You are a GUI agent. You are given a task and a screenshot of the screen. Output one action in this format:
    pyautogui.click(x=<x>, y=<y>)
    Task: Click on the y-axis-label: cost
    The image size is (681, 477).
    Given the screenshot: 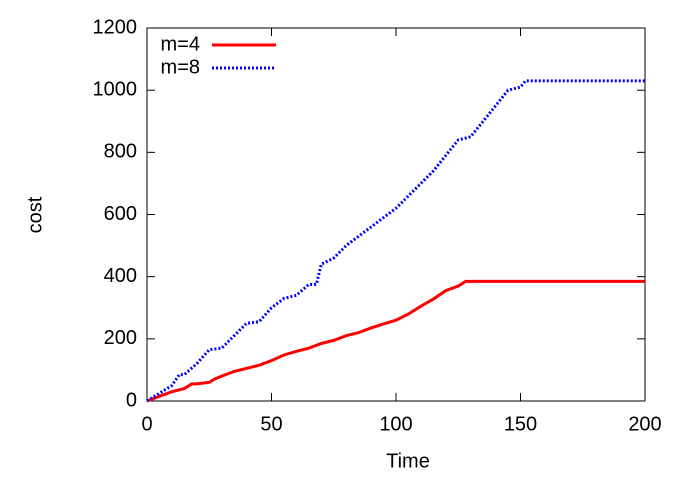 What is the action you would take?
    pyautogui.click(x=35, y=214)
    